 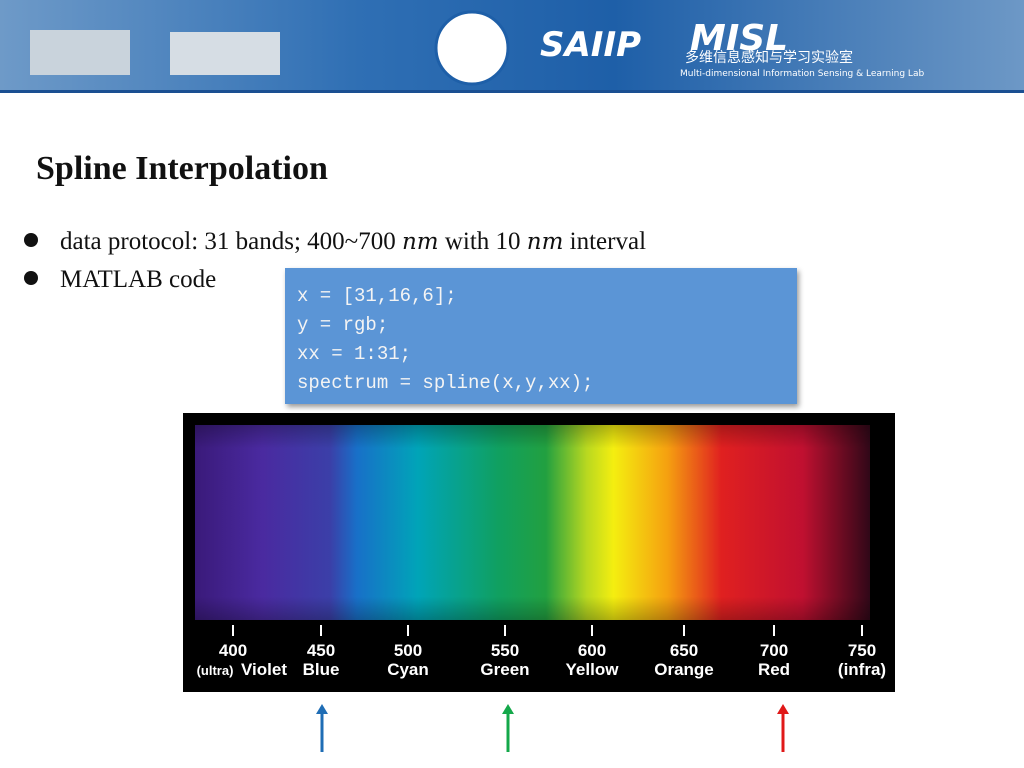 I want to click on misl-logo: MISL, so click(x=739, y=38).